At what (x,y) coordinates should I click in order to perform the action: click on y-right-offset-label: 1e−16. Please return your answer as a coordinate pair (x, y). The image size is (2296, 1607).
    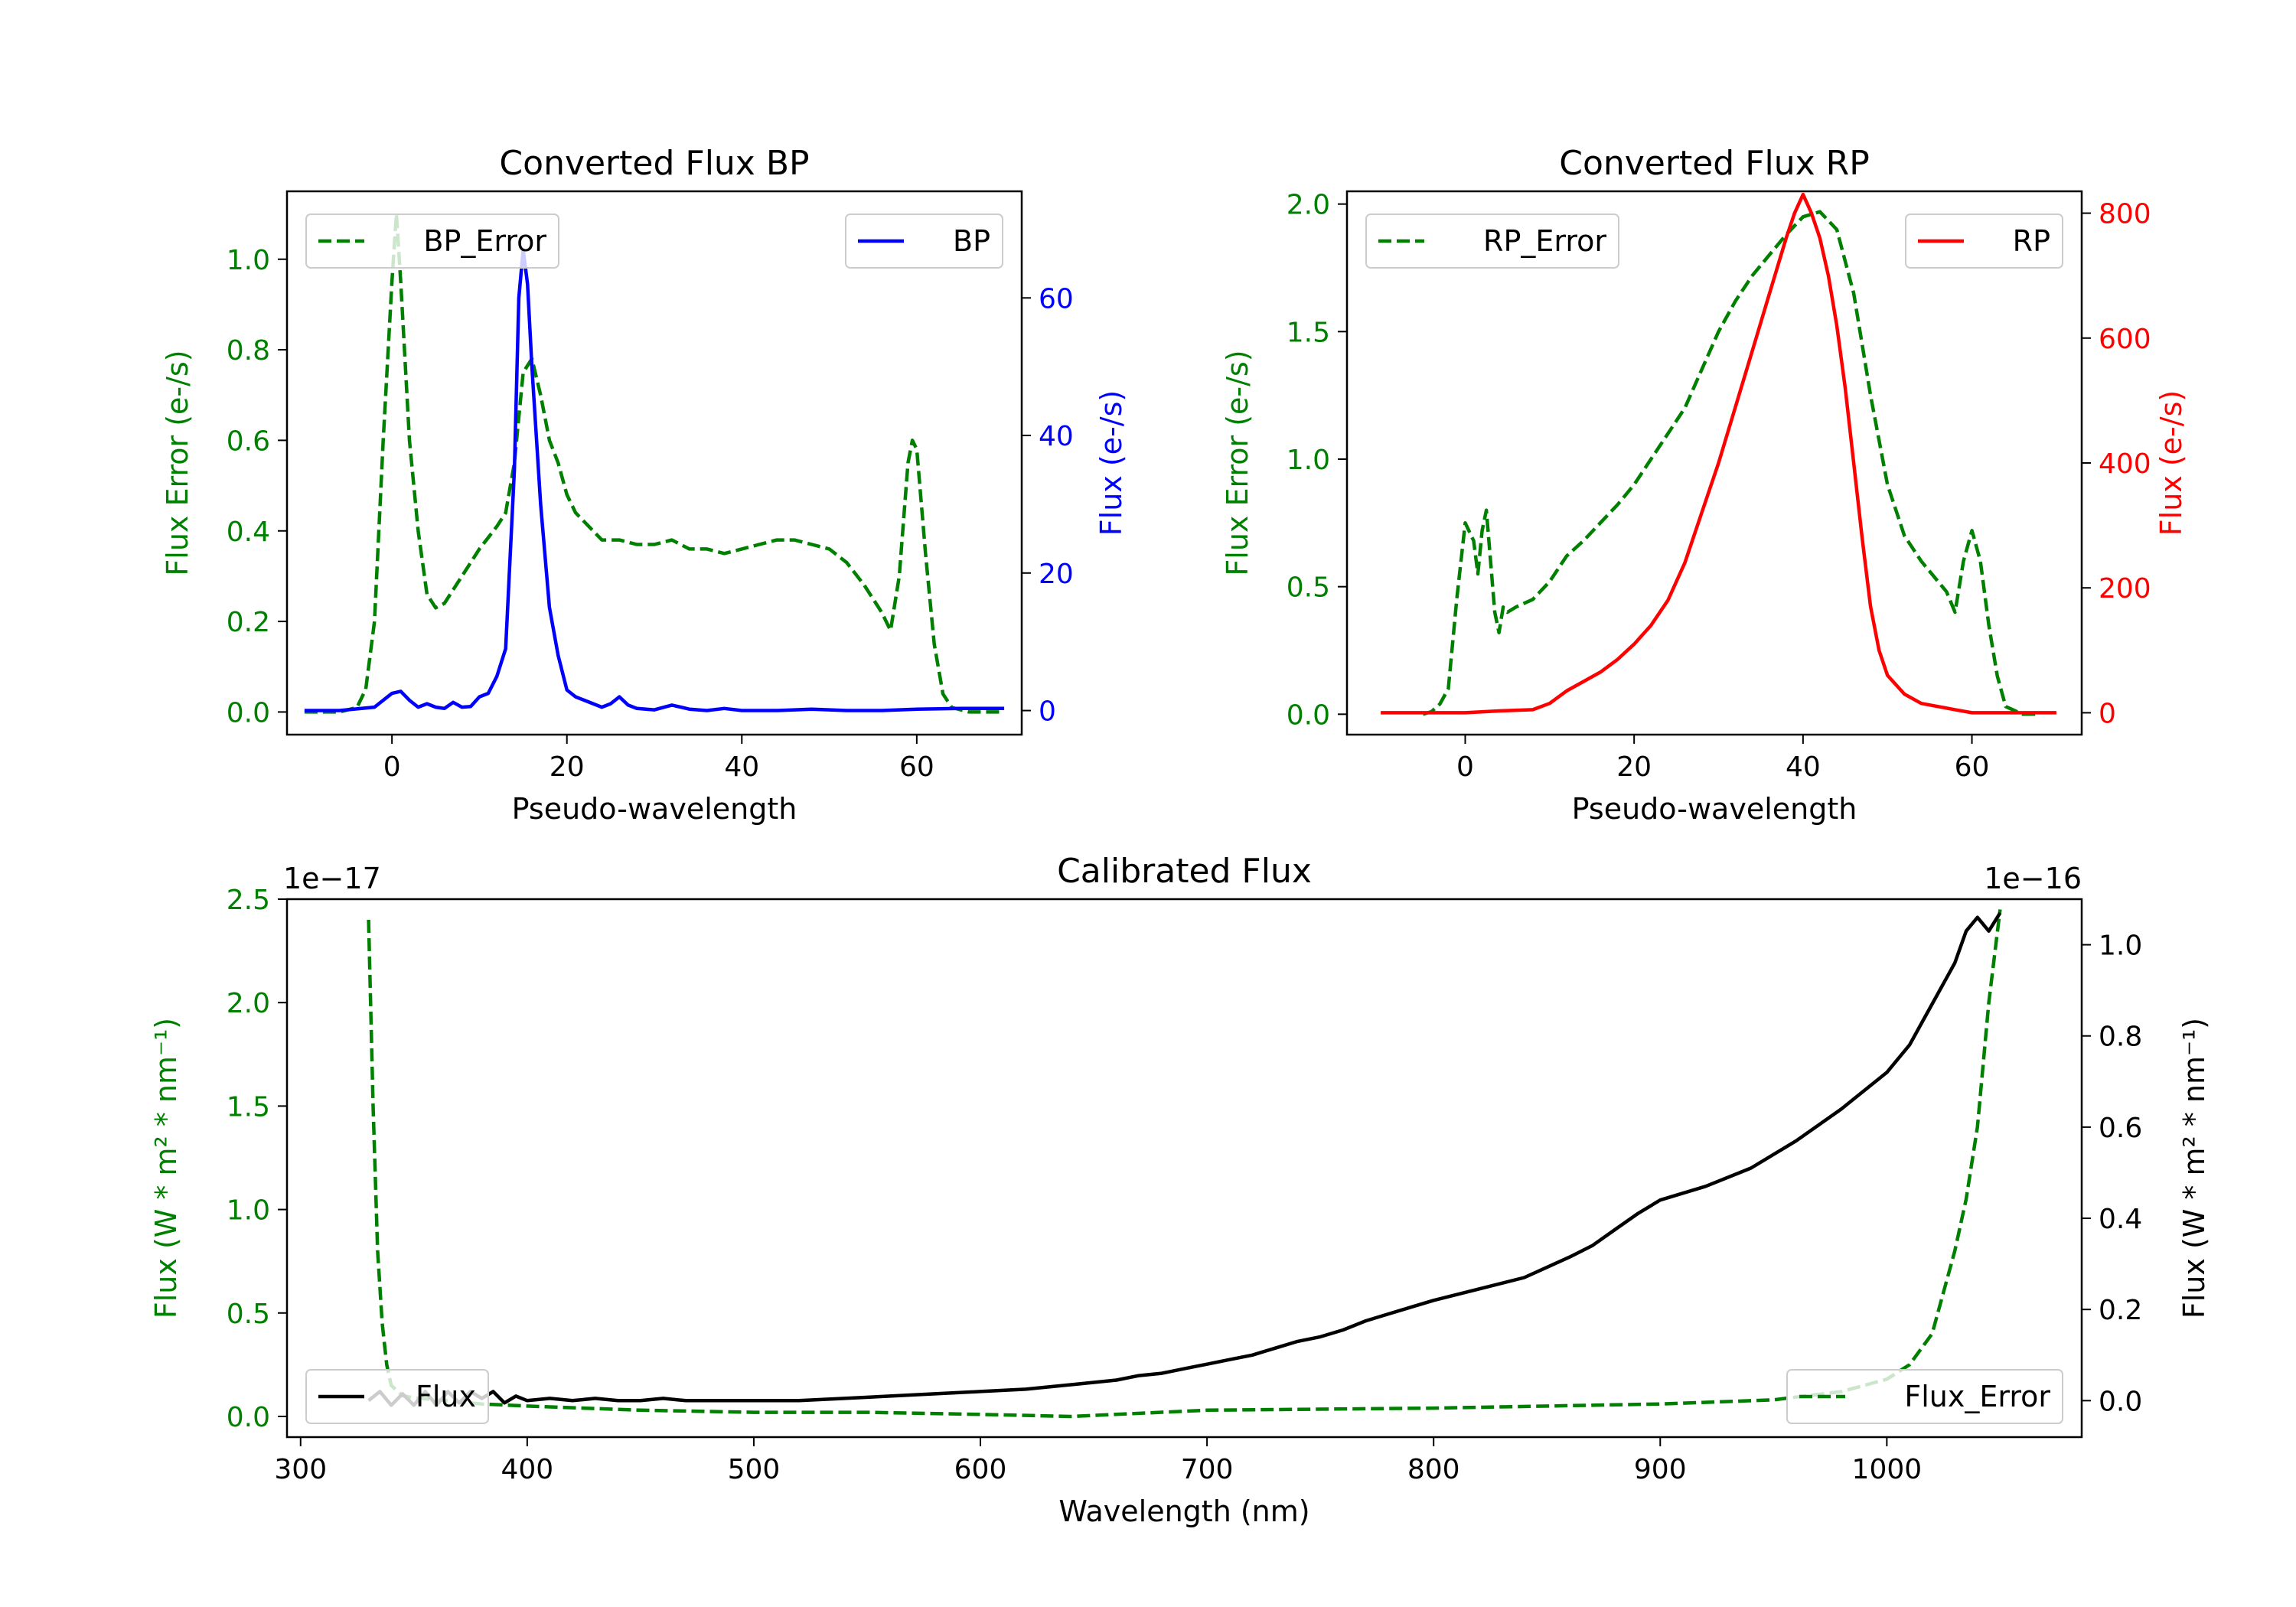
    Looking at the image, I should click on (2033, 878).